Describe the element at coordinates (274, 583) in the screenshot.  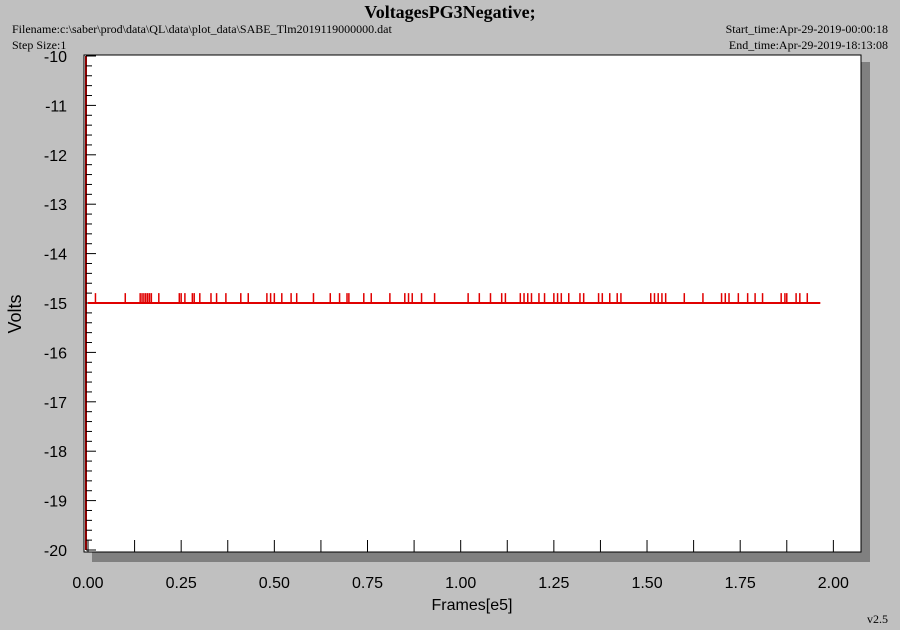
I see `x-tick-label: 0.50` at that location.